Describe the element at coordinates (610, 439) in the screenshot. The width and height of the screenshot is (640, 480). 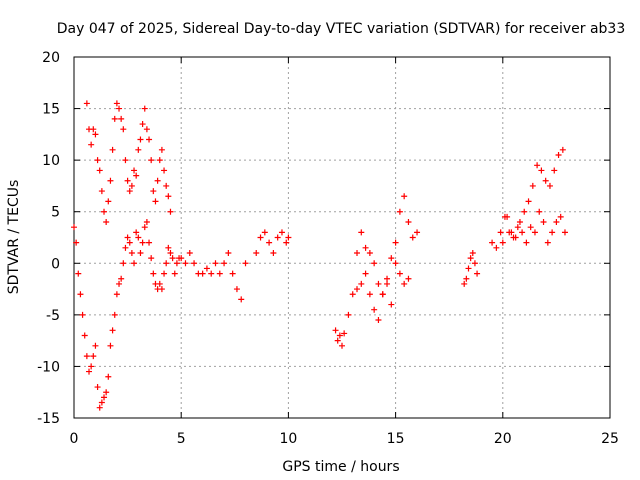
I see `x-tick-label: 25` at that location.